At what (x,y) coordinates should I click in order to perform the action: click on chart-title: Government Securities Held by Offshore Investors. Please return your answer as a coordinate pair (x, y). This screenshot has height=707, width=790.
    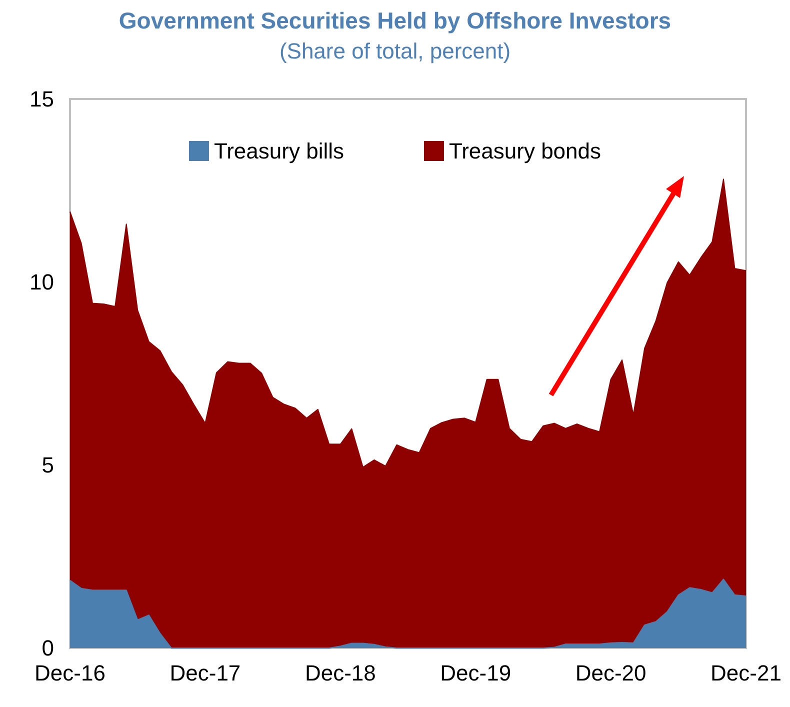
    Looking at the image, I should click on (395, 21).